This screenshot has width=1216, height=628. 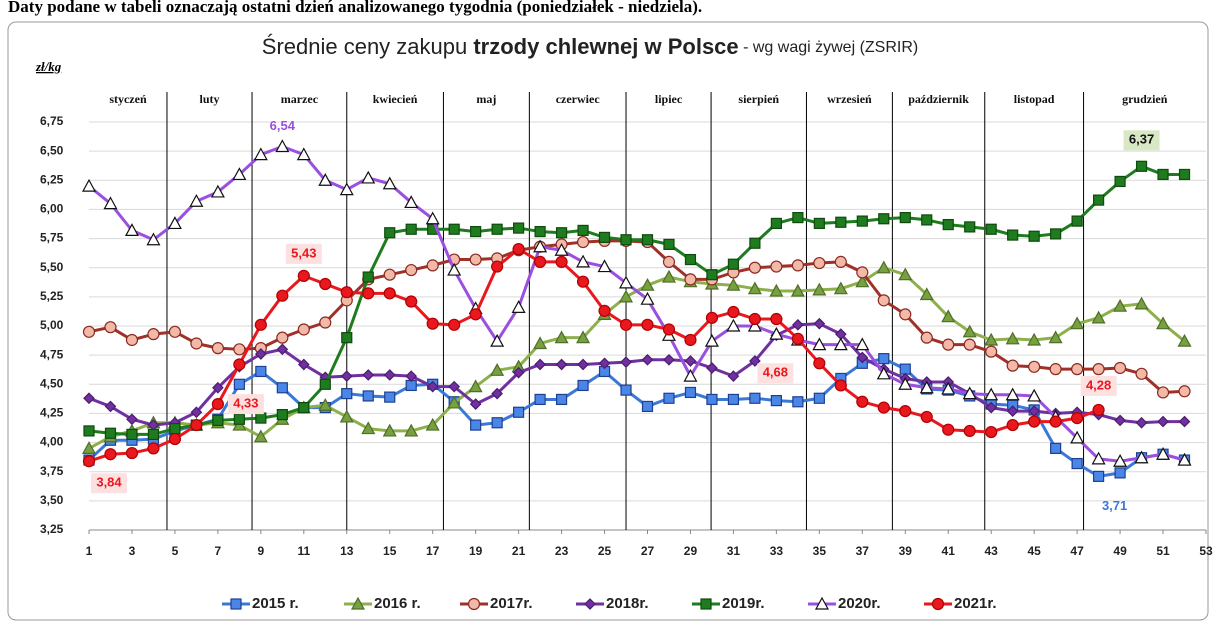 I want to click on x-tick-label: 43, so click(x=992, y=551).